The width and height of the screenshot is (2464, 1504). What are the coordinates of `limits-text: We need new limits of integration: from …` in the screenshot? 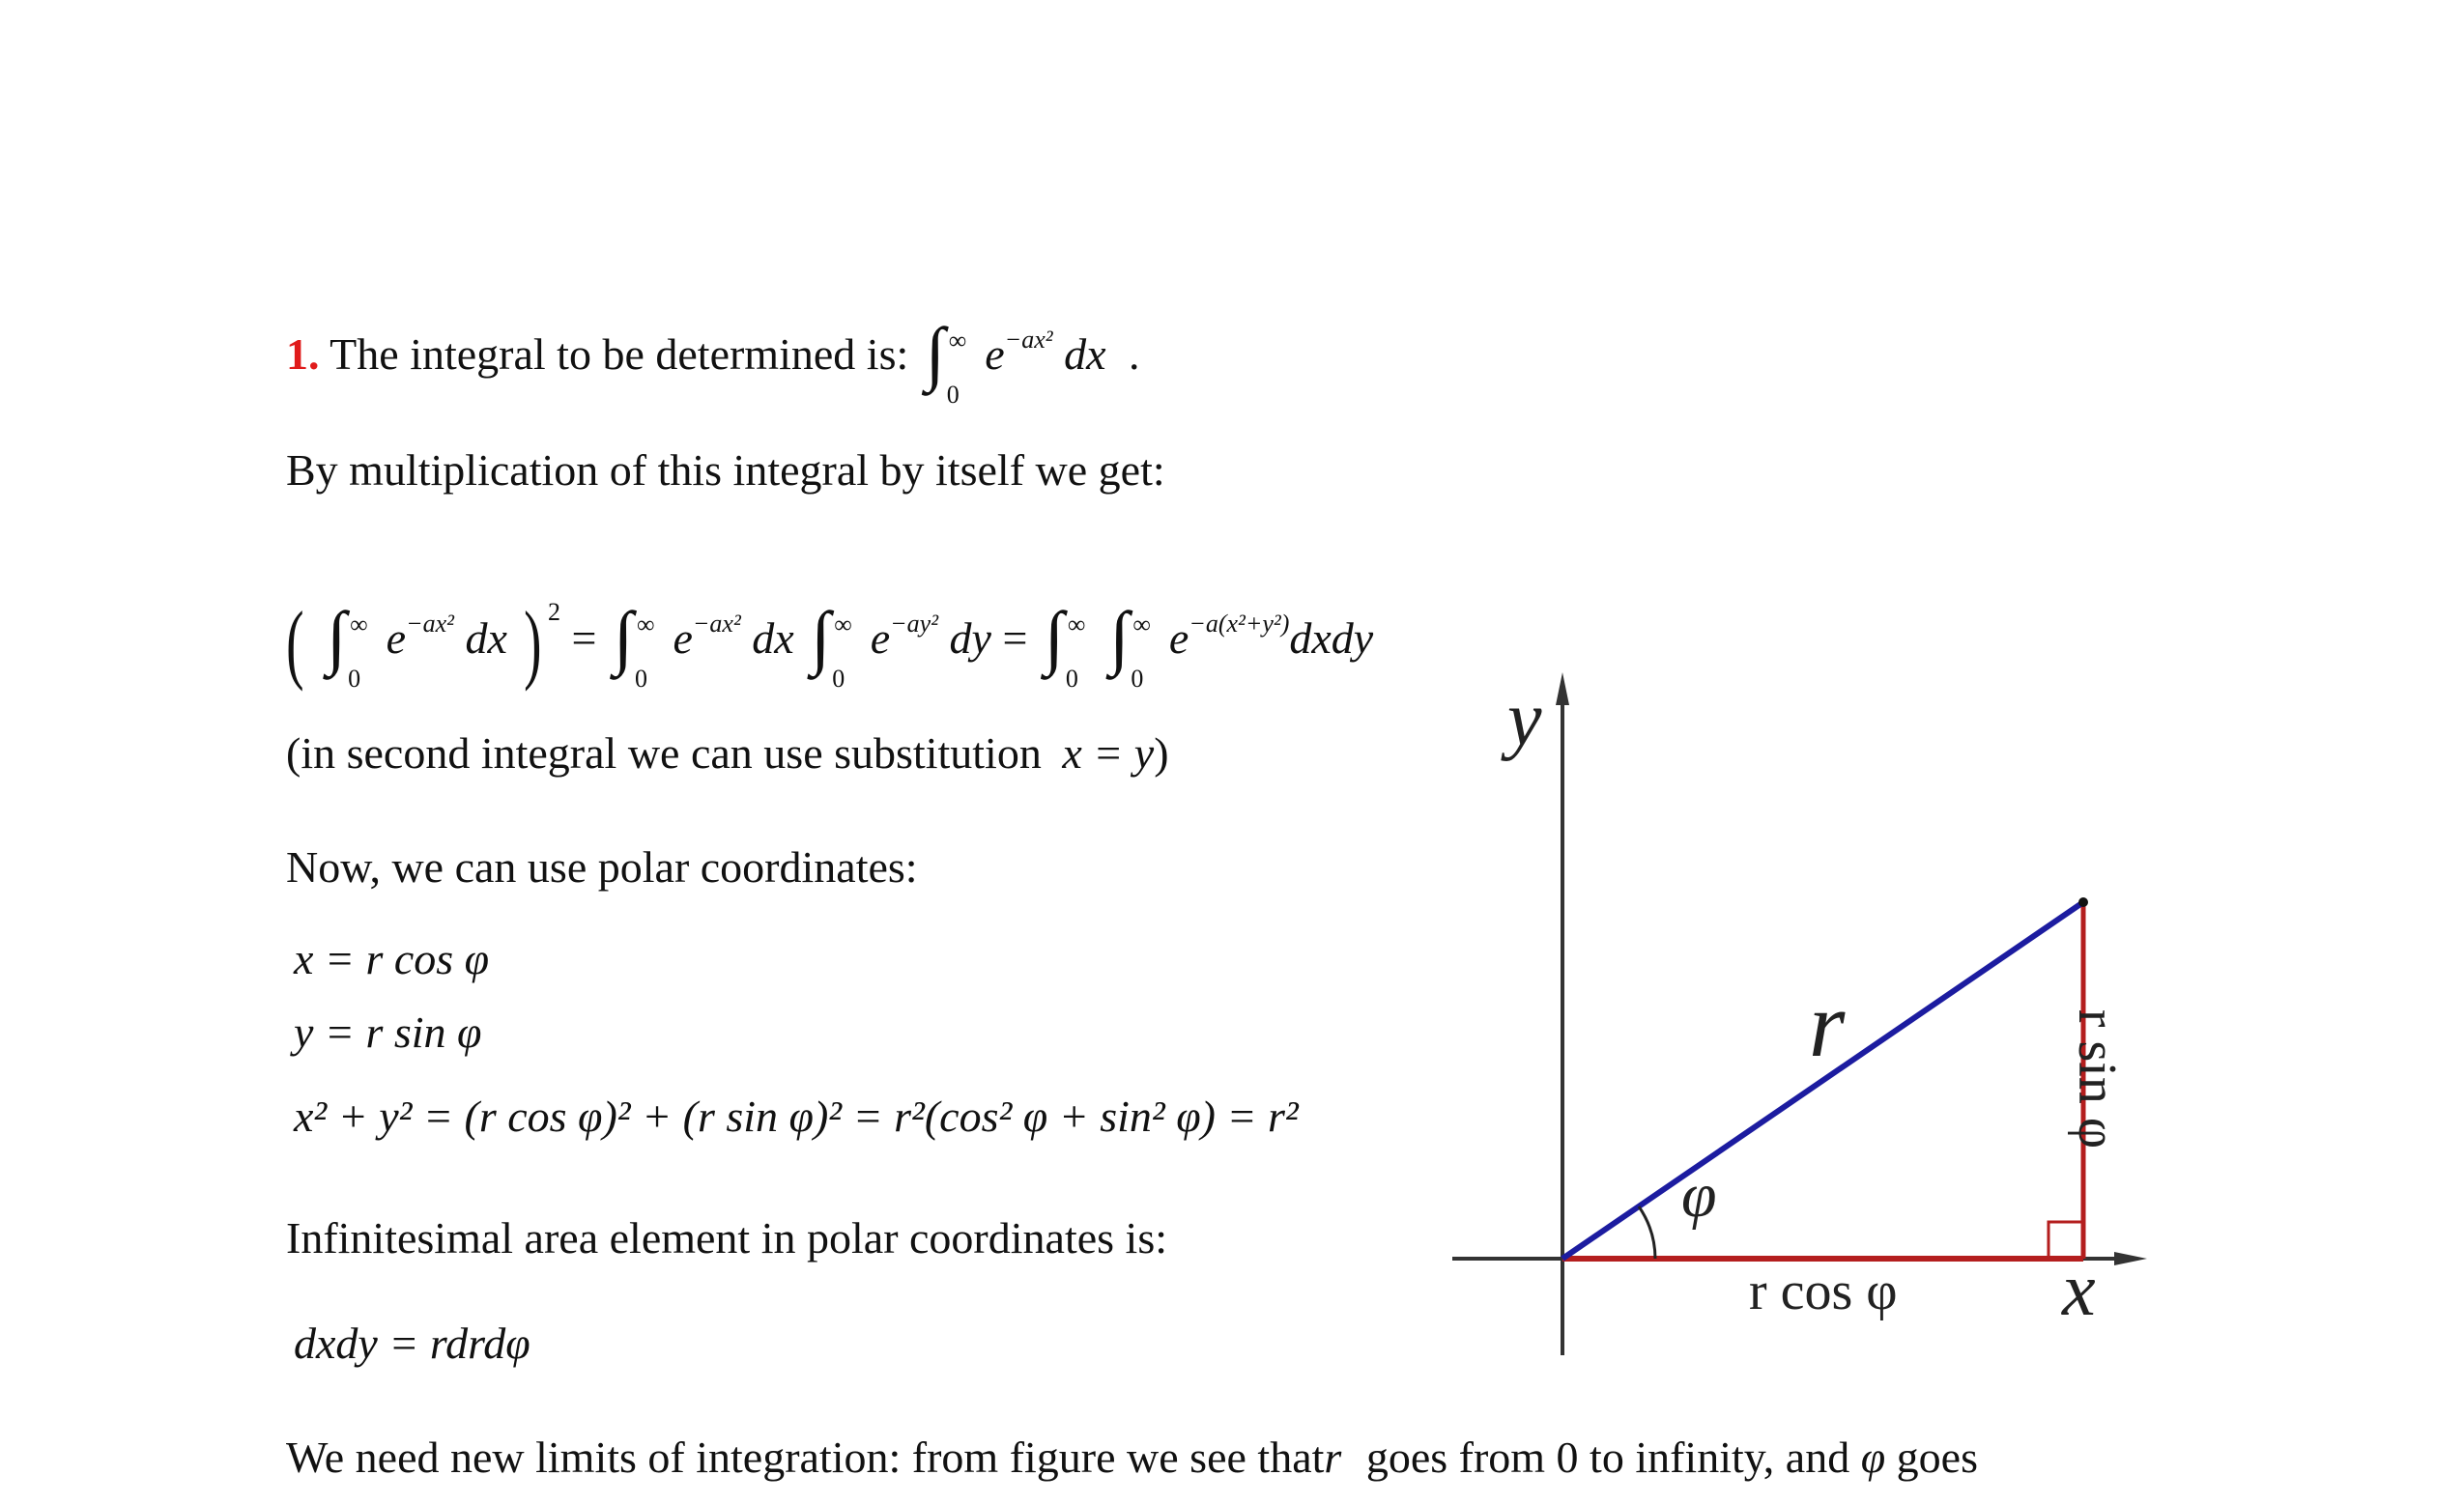 It's located at (1132, 1457).